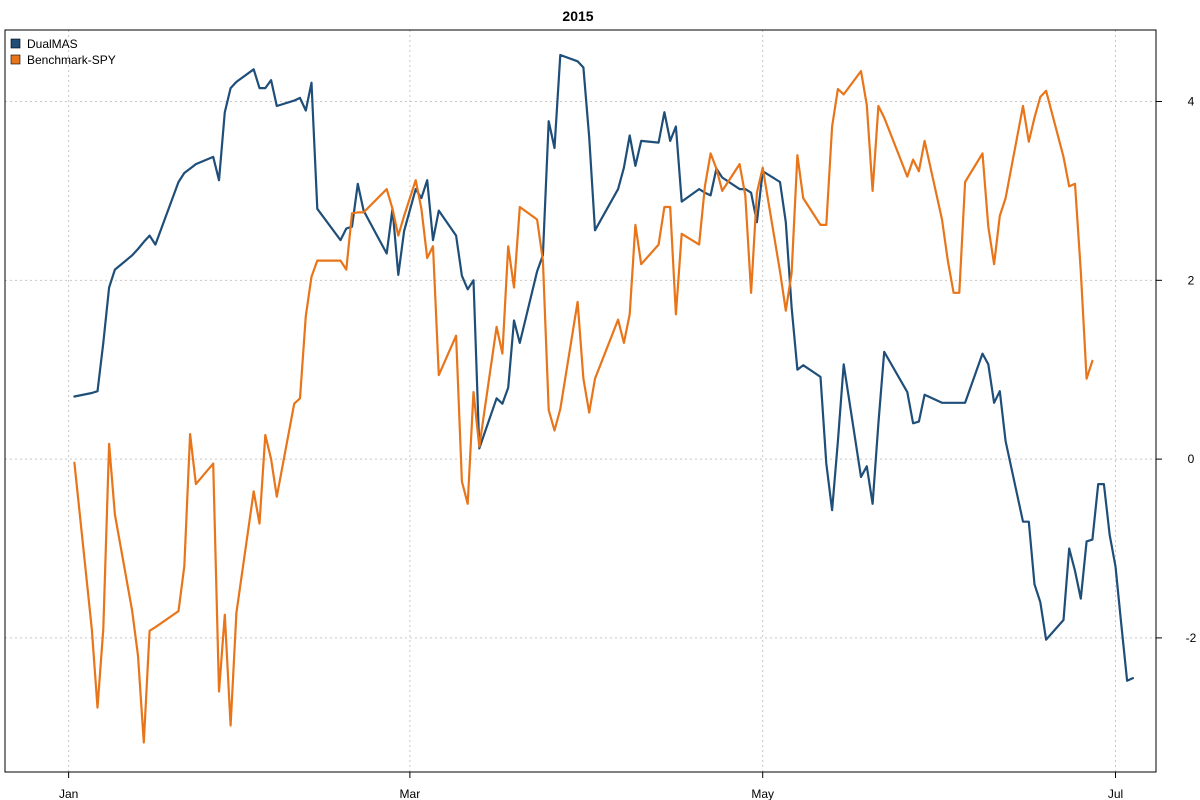 The width and height of the screenshot is (1200, 800). I want to click on x-tick-label: Mar, so click(410, 793).